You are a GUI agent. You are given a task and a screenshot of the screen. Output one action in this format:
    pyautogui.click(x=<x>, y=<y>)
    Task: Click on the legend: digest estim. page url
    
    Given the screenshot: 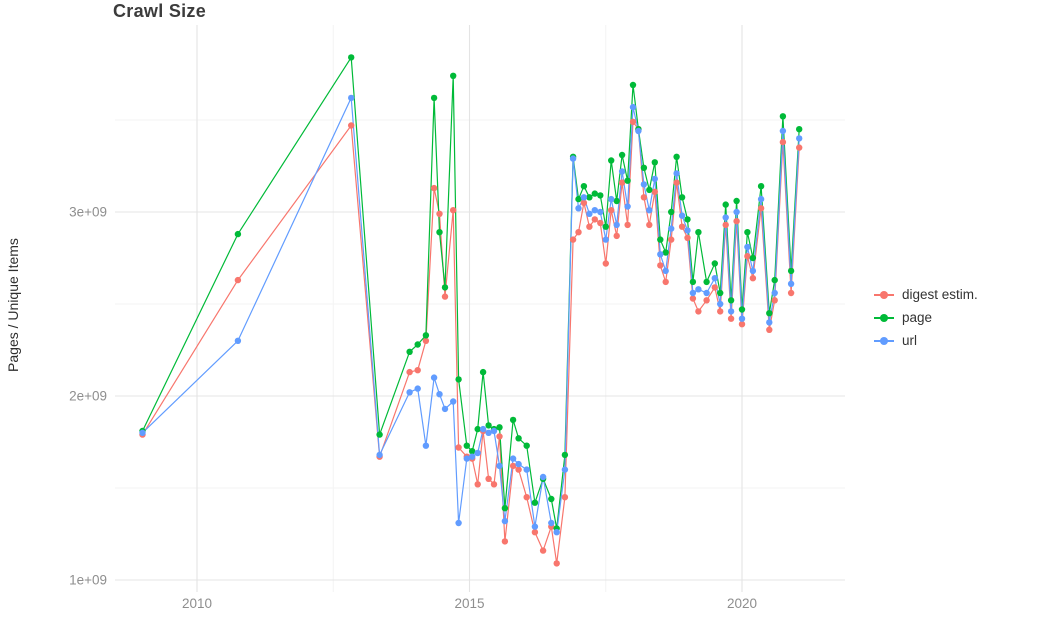 What is the action you would take?
    pyautogui.click(x=926, y=317)
    